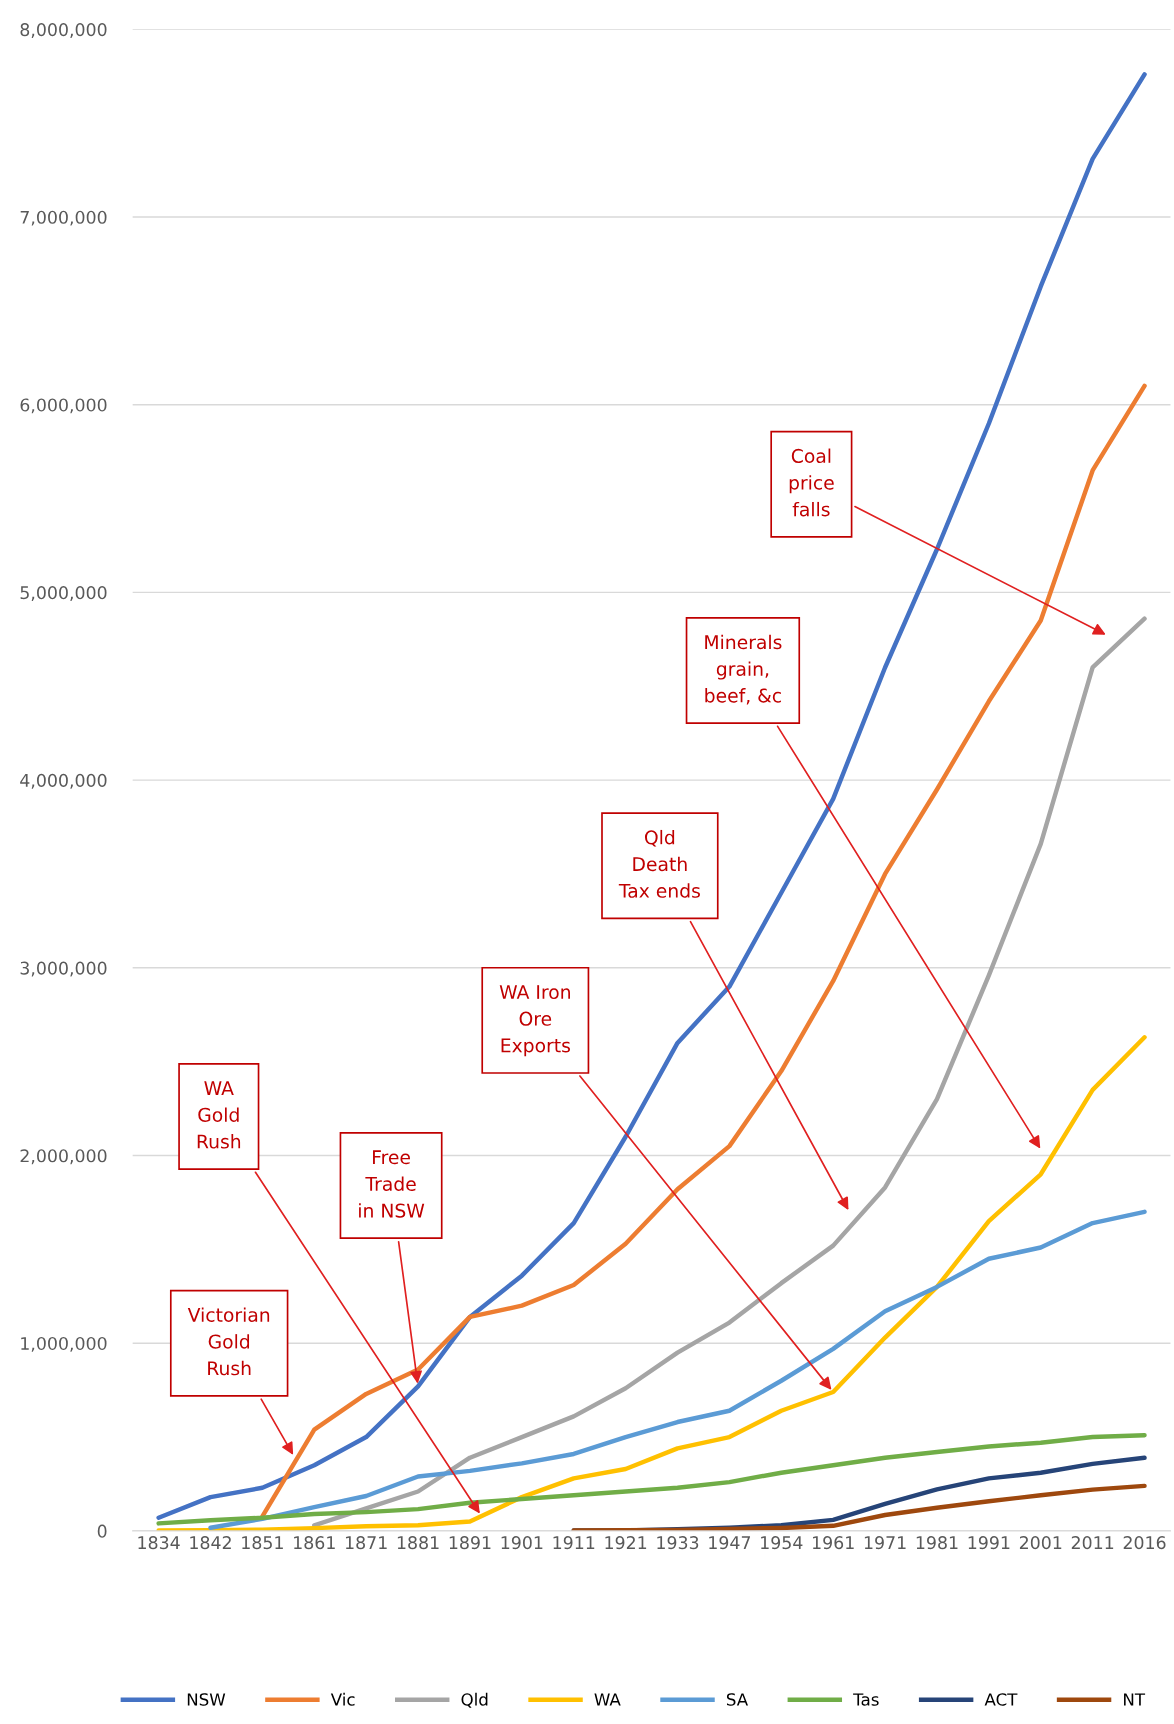 This screenshot has height=1724, width=1174. Describe the element at coordinates (574, 1543) in the screenshot. I see `x-tick-label: 1911` at that location.